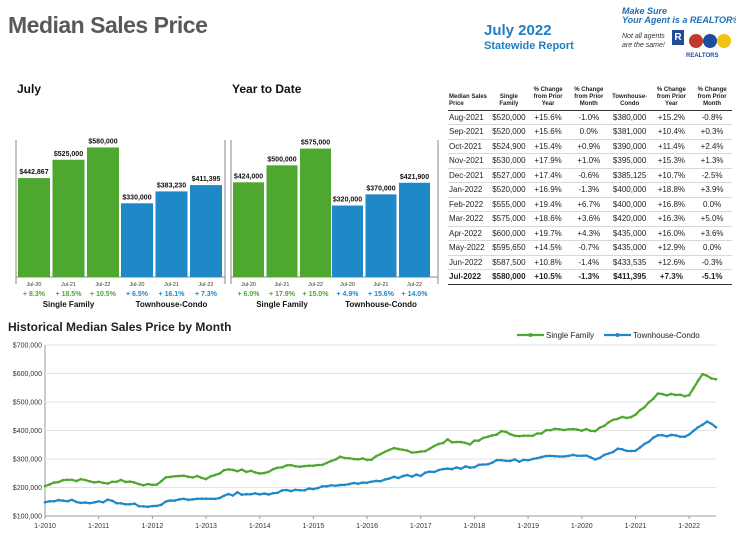  What do you see at coordinates (588, 248) in the screenshot?
I see `table-cell: -0.7%` at bounding box center [588, 248].